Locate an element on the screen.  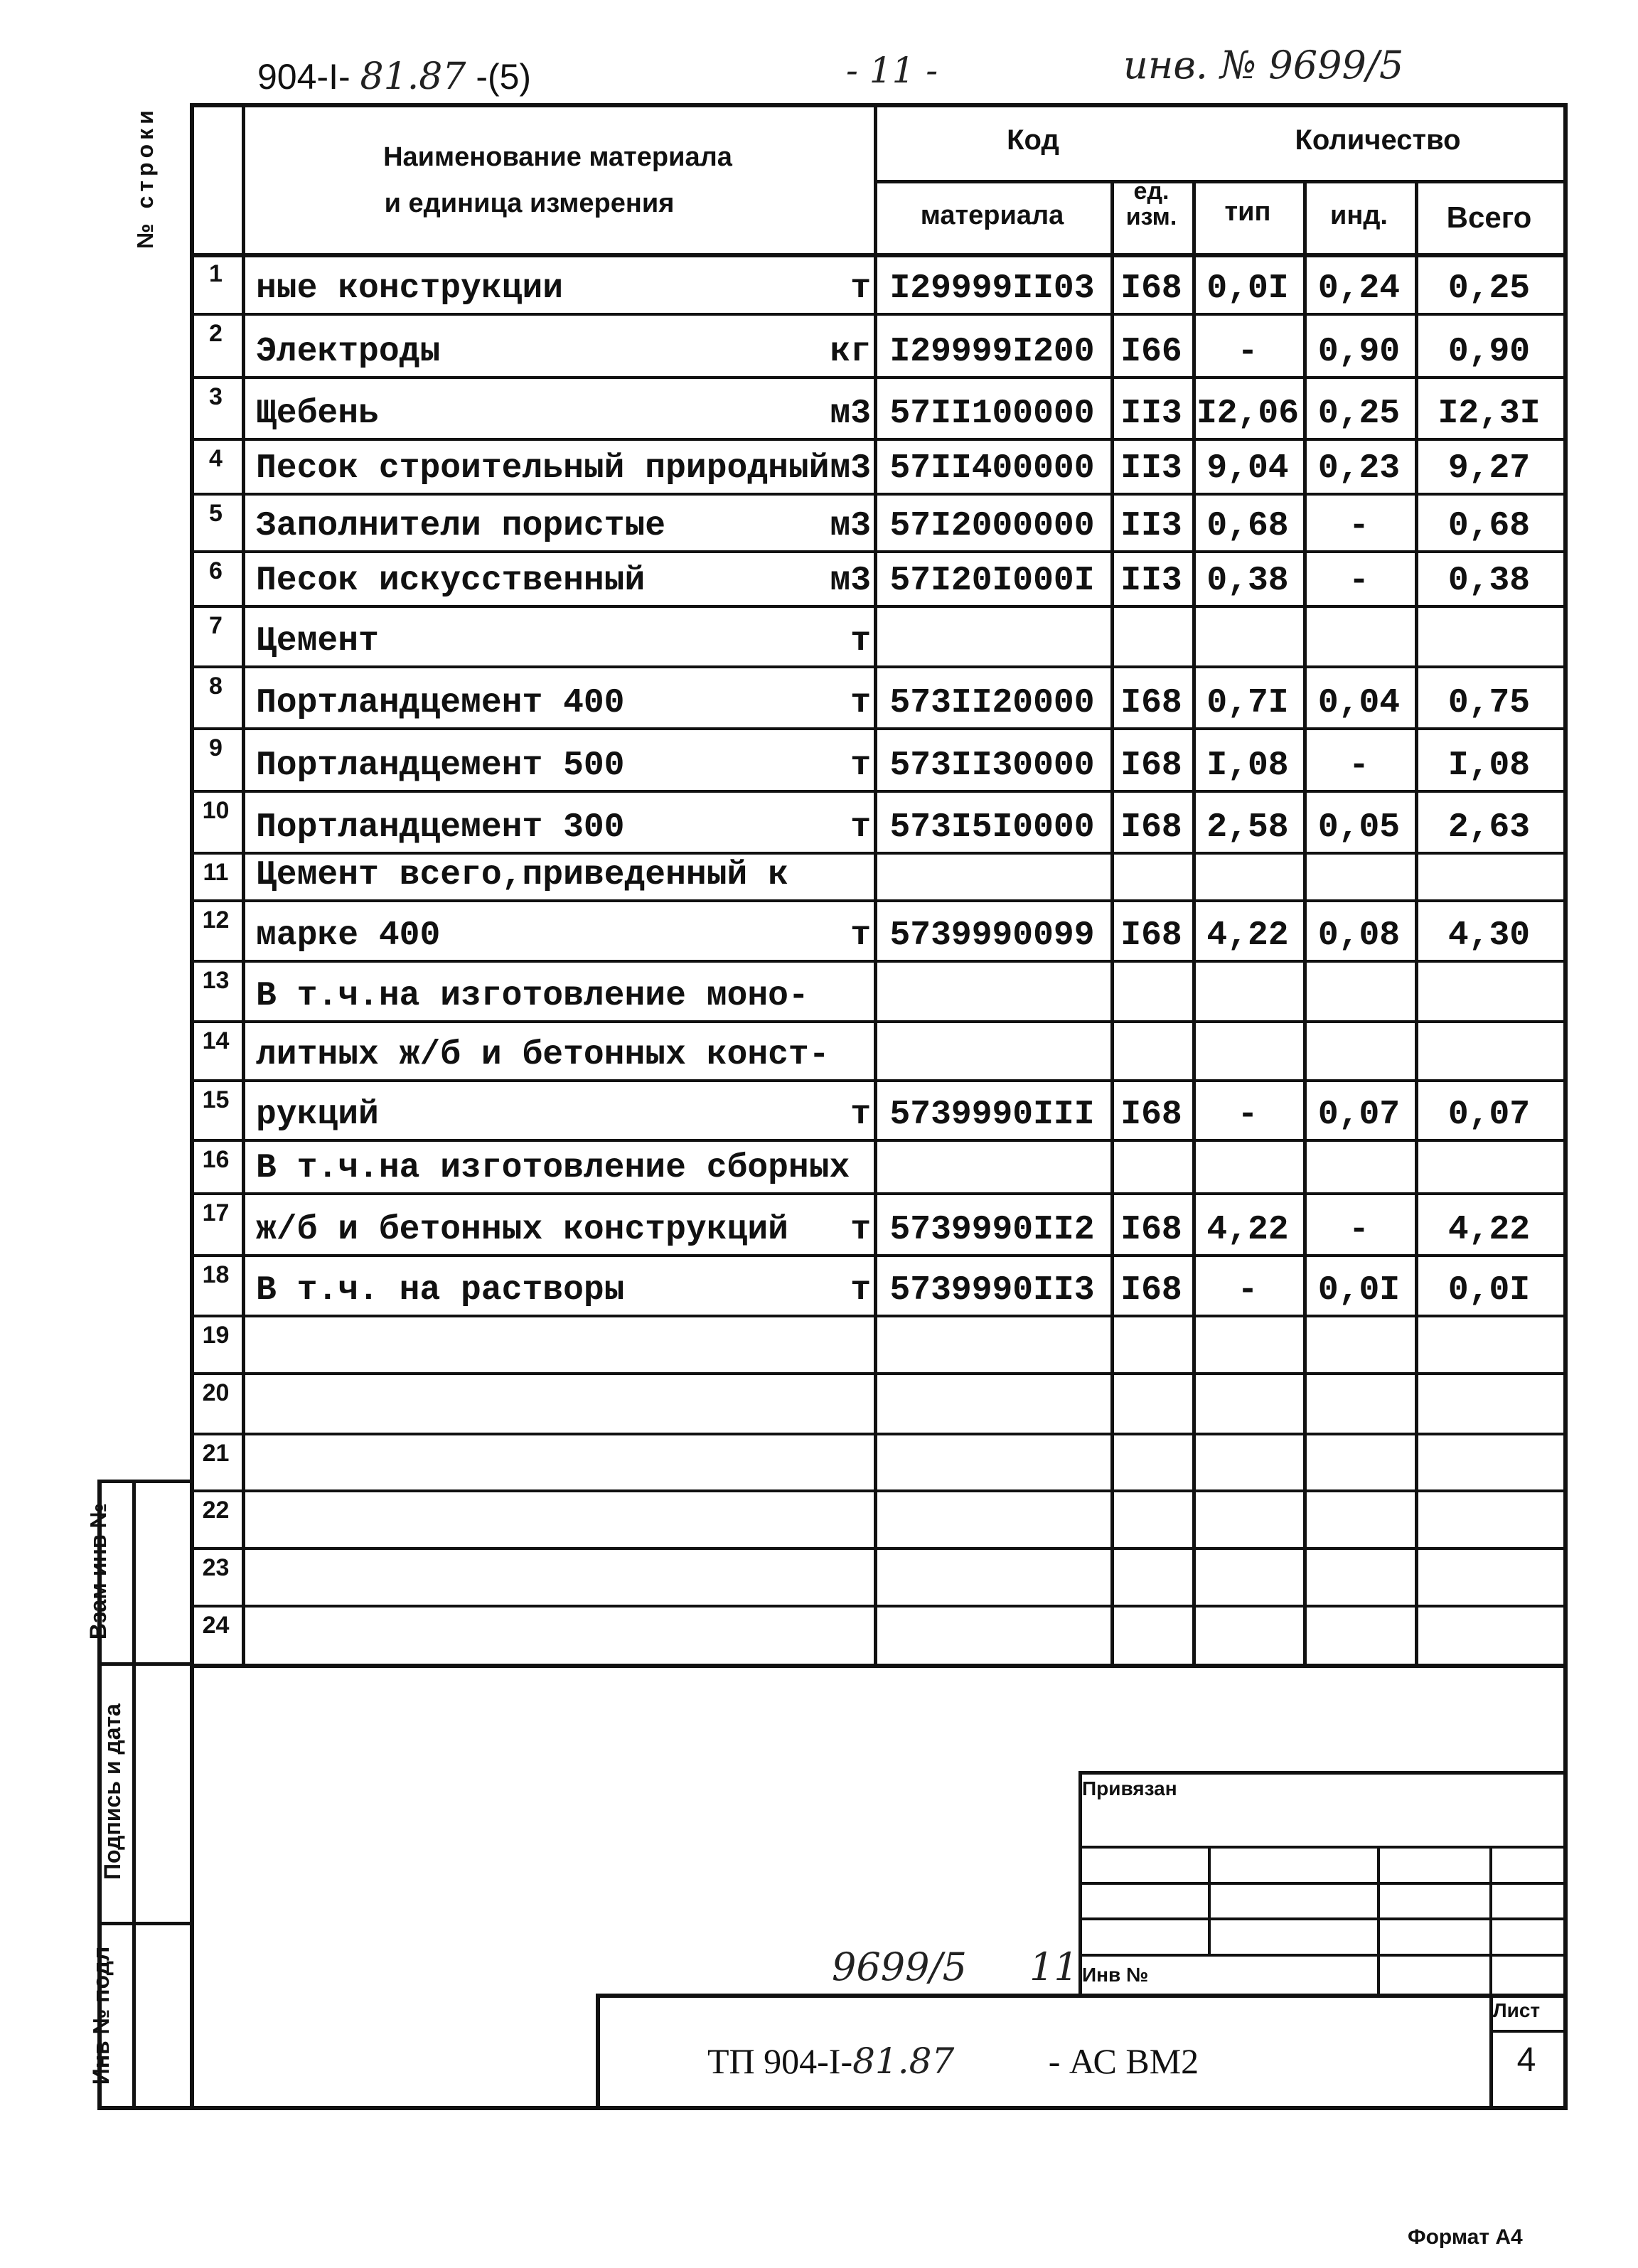
header-unit-line2: изм. is located at coordinates (1151, 216).